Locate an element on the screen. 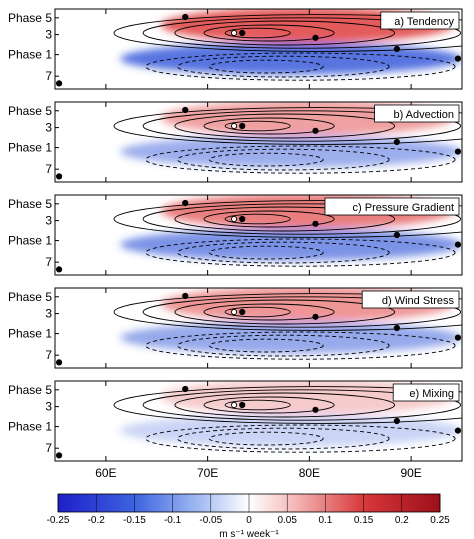  x-tick-label: 70E is located at coordinates (207, 473).